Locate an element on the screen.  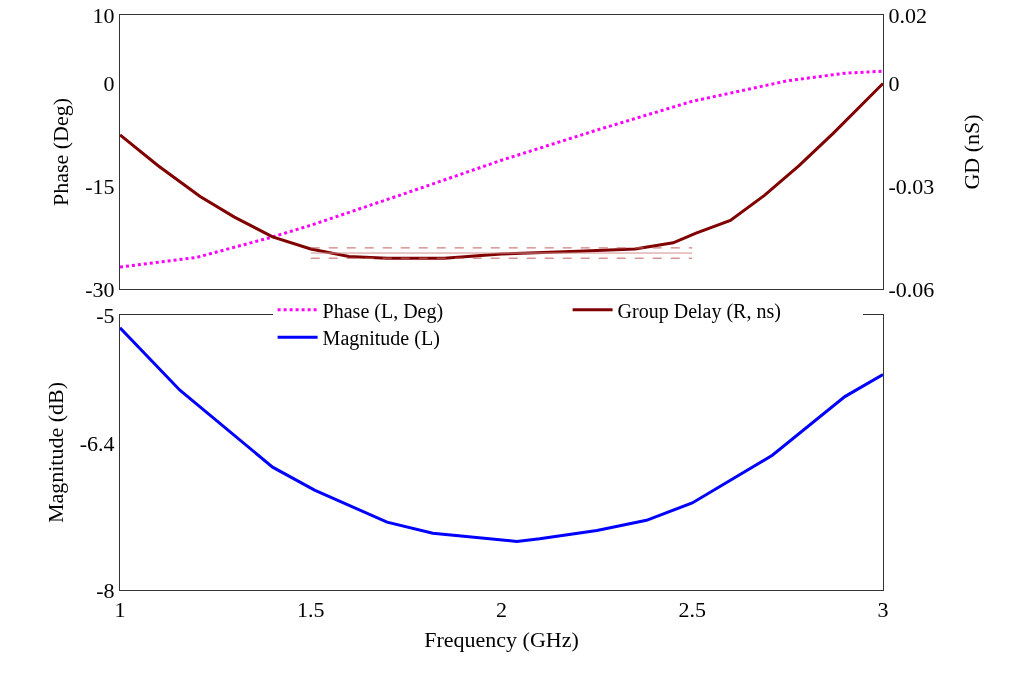
x-tick-label: 2.5 is located at coordinates (692, 610).